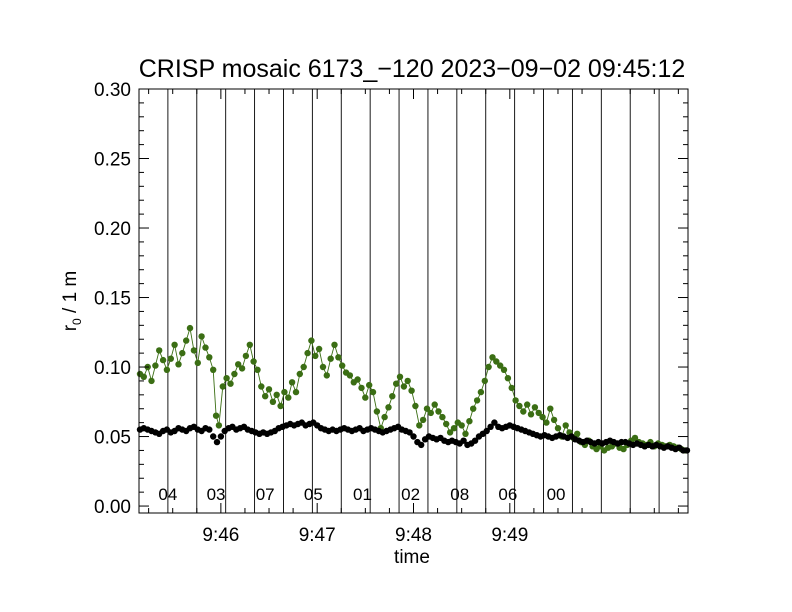  What do you see at coordinates (216, 494) in the screenshot?
I see `segment-label: 03` at bounding box center [216, 494].